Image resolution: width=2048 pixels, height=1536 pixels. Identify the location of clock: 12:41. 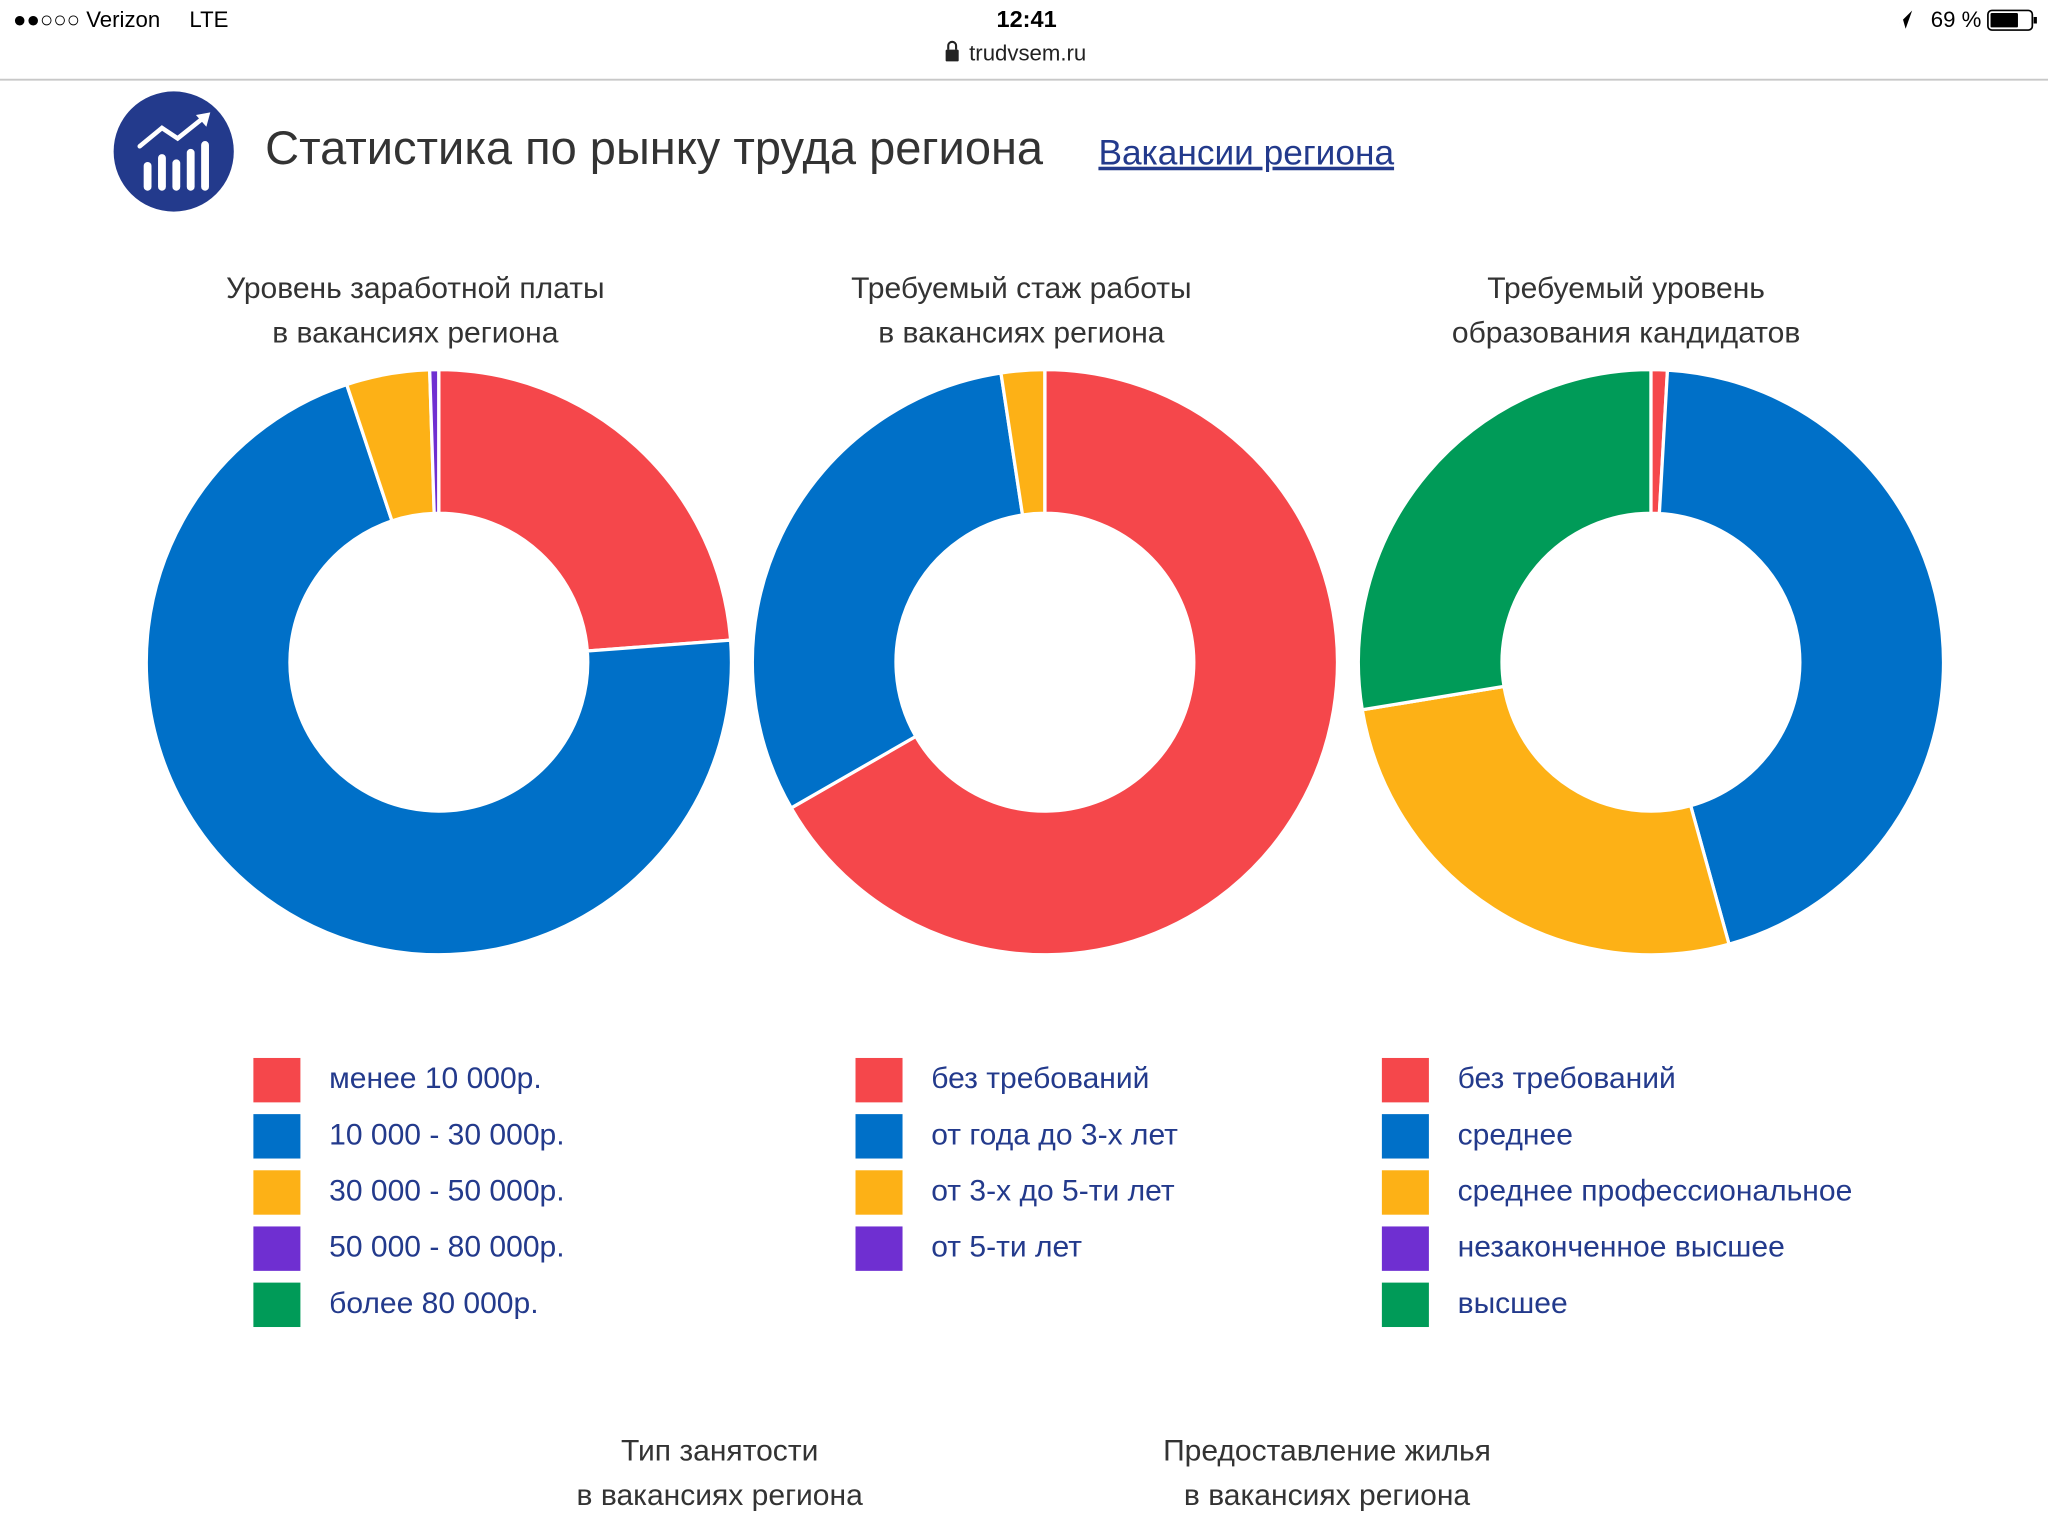
(1027, 19).